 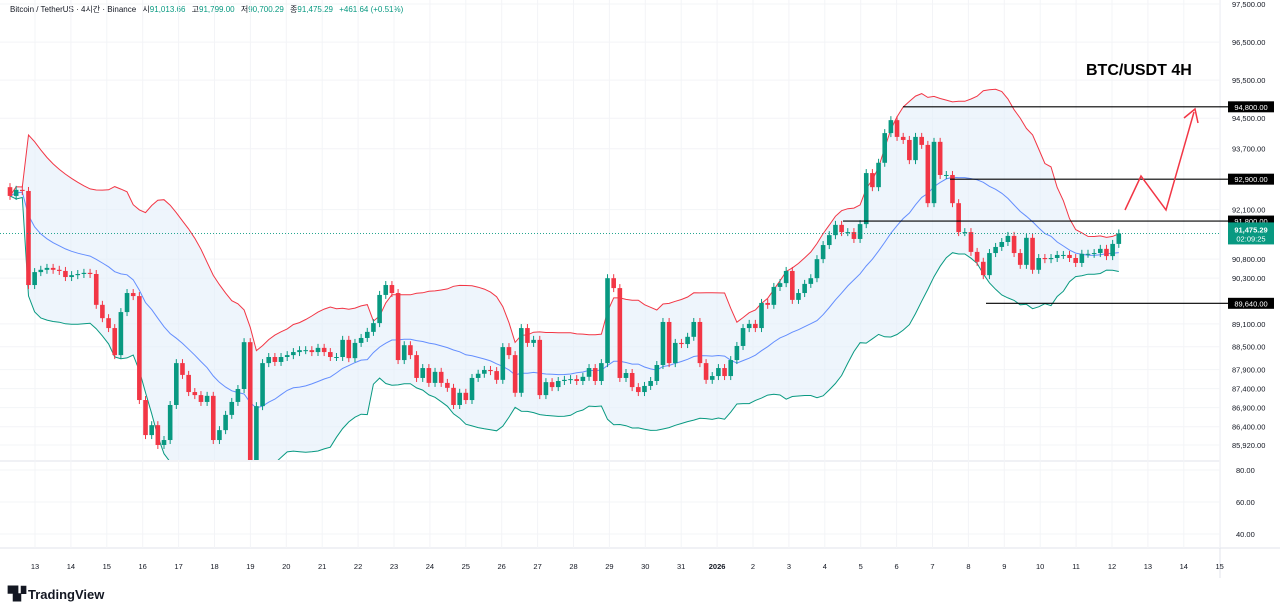 I want to click on level-price-label: 89,640.00, so click(x=1250, y=303).